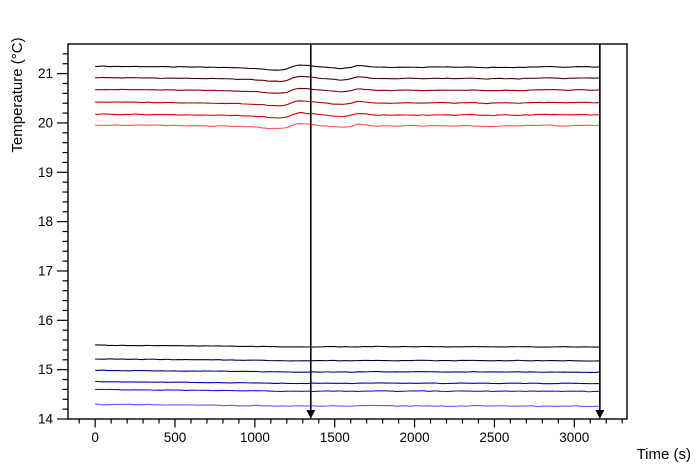  What do you see at coordinates (347, 382) in the screenshot?
I see `series-line-T10` at bounding box center [347, 382].